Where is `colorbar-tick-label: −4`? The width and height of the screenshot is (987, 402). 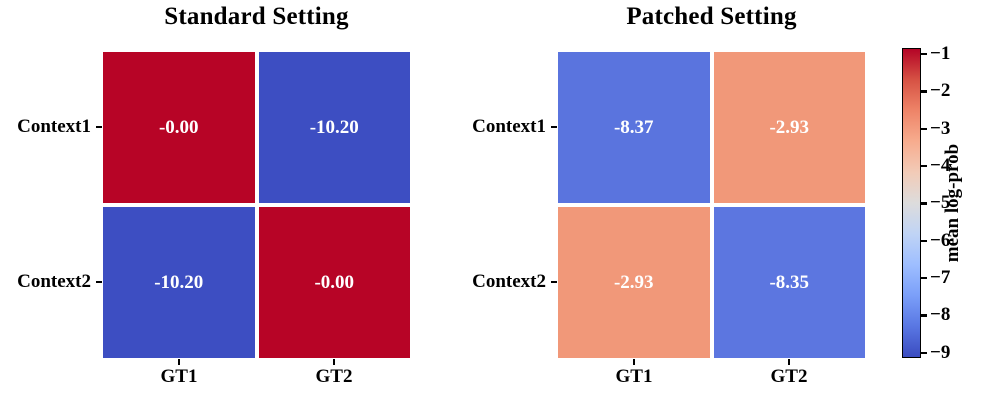
colorbar-tick-label: −4 is located at coordinates (940, 166).